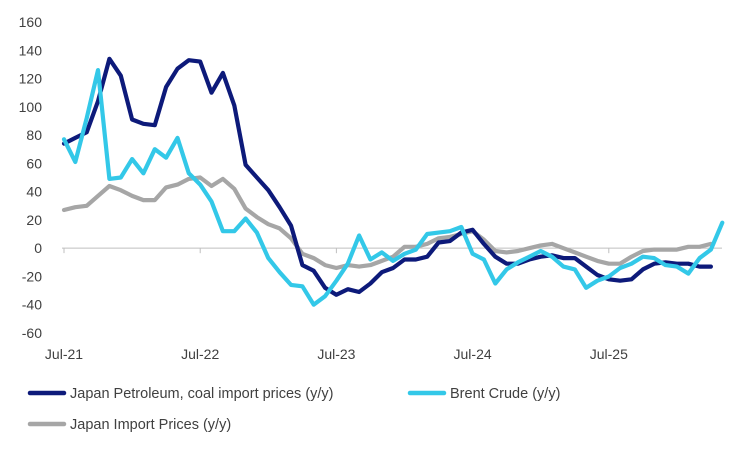 Image resolution: width=750 pixels, height=450 pixels. Describe the element at coordinates (64, 354) in the screenshot. I see `x-tick-label: Jul-21` at that location.